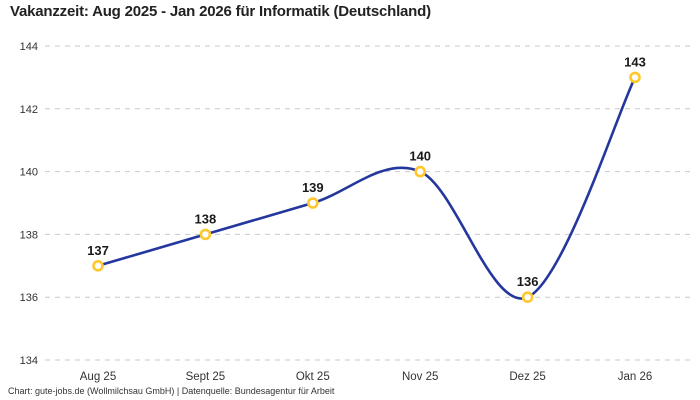 The width and height of the screenshot is (700, 400). Describe the element at coordinates (420, 156) in the screenshot. I see `data-point-label: 140` at that location.